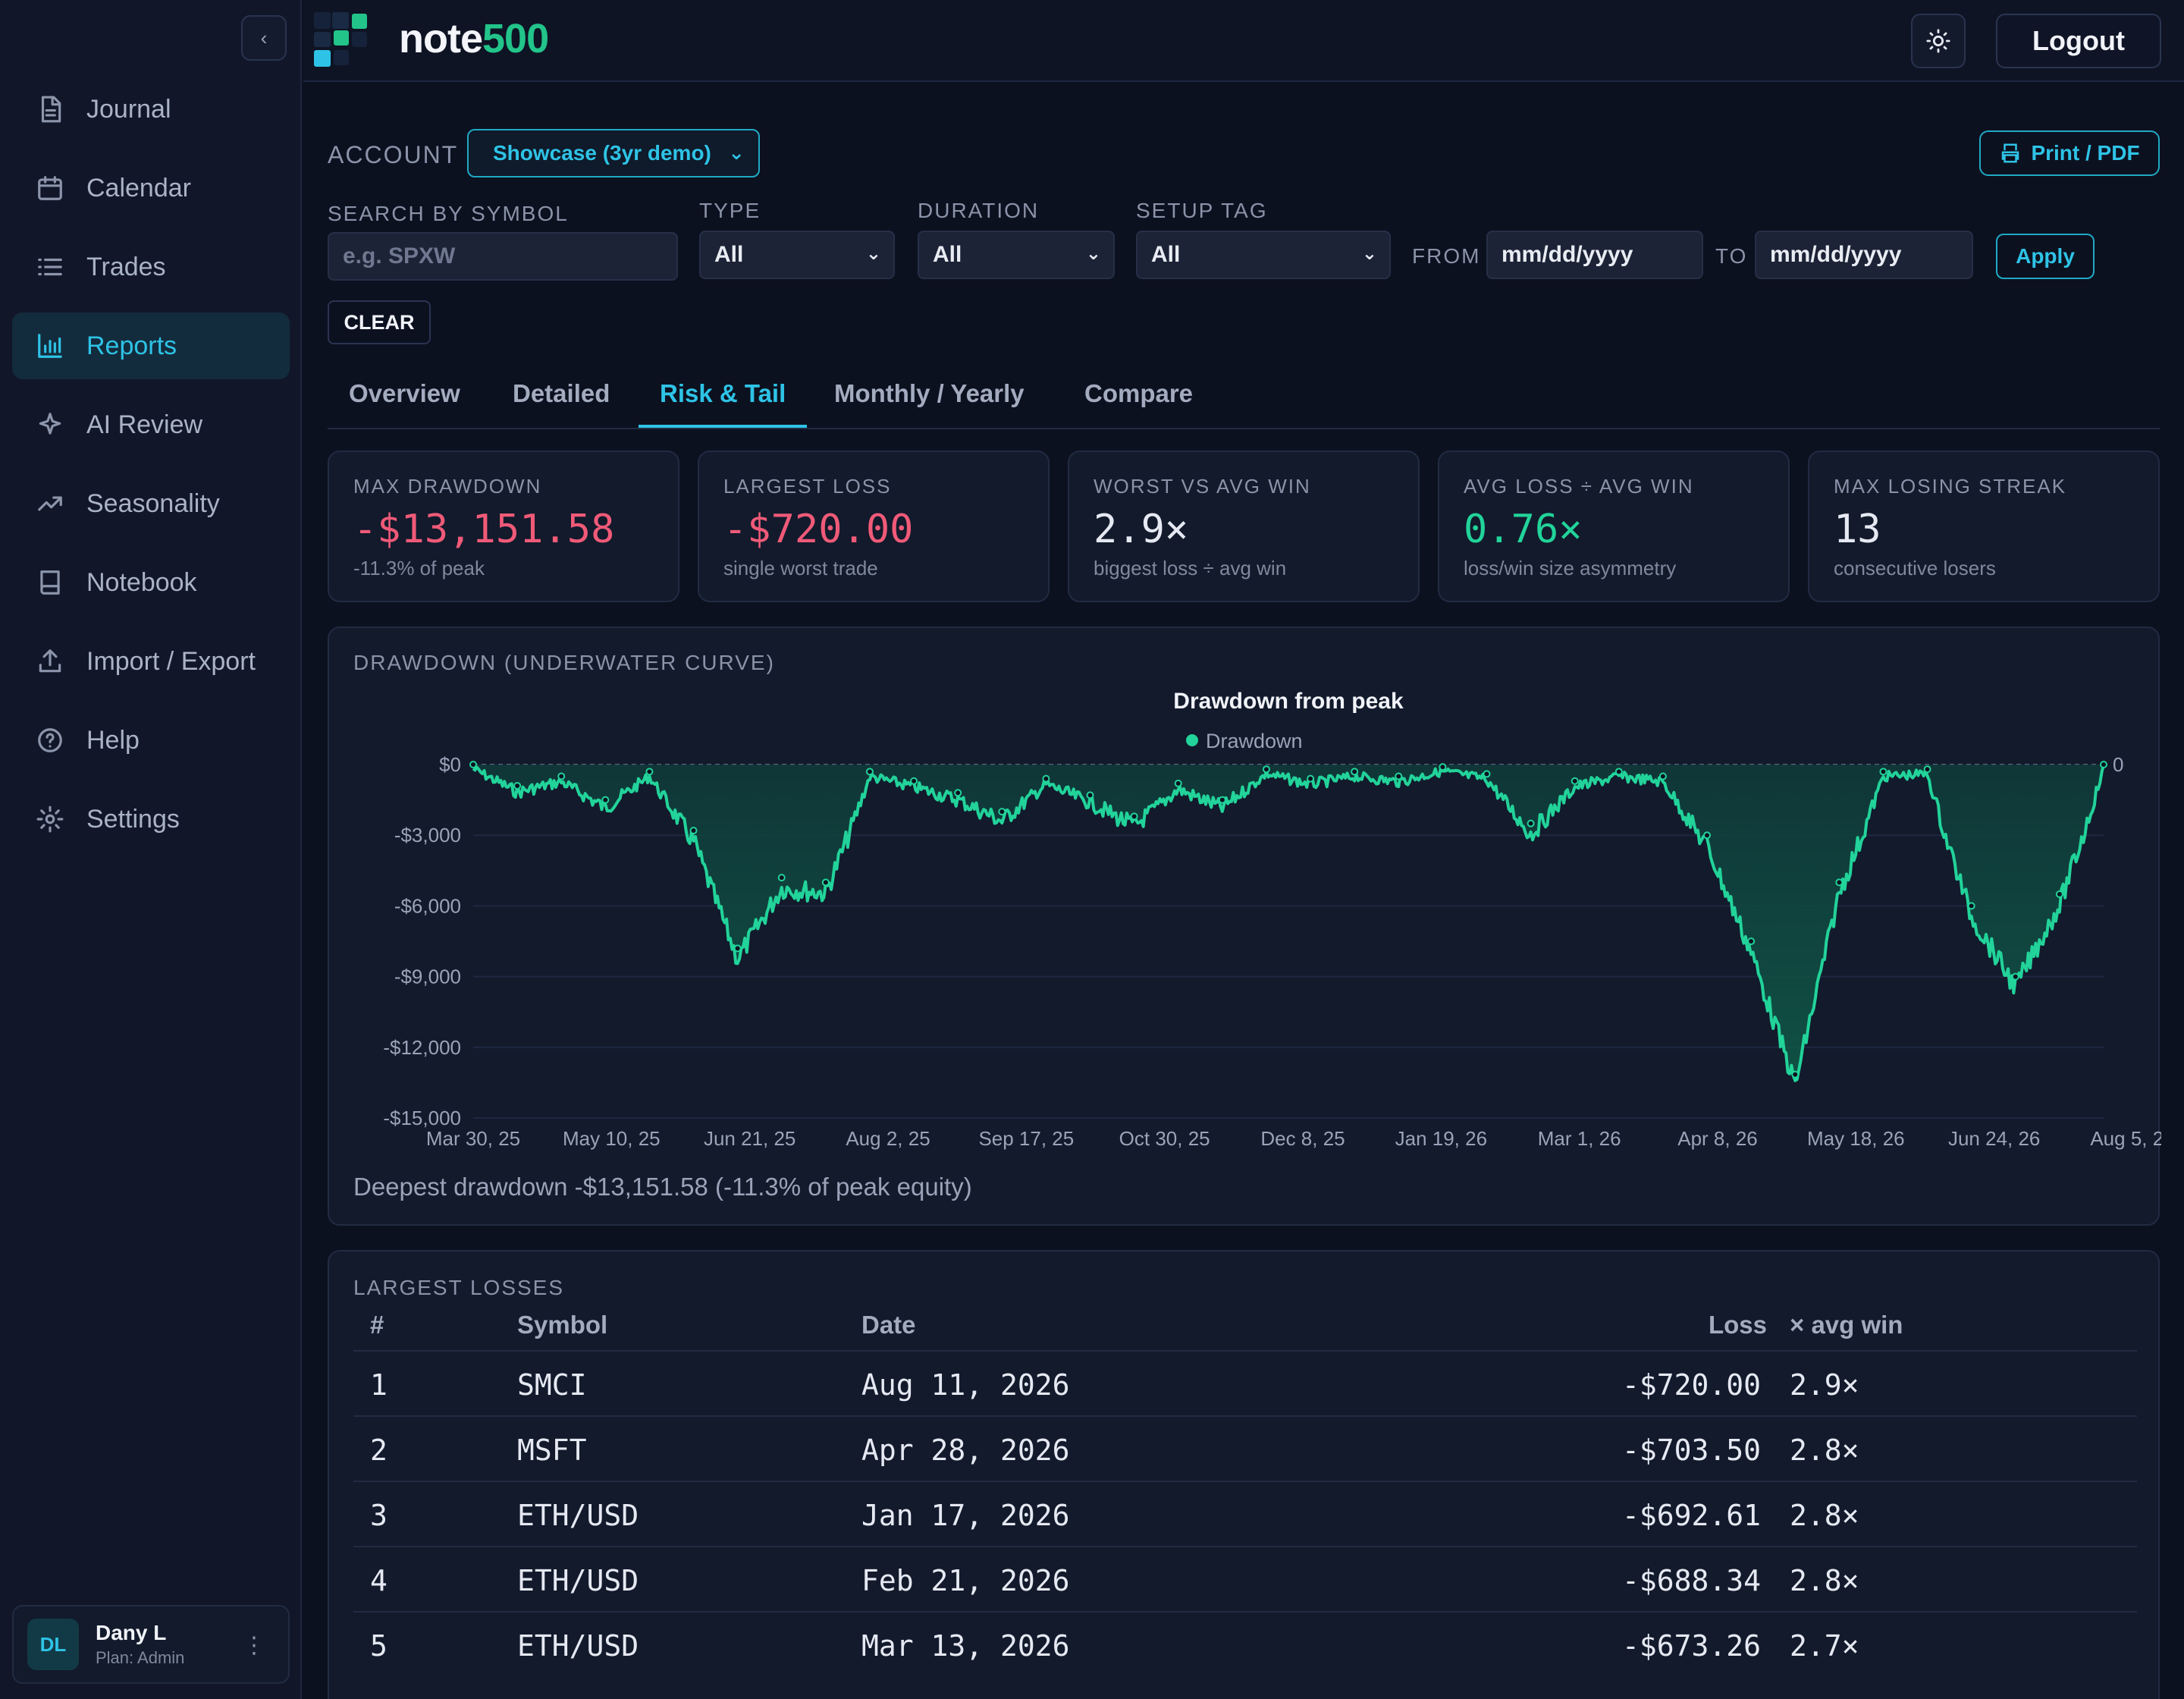 This screenshot has height=1699, width=2184. What do you see at coordinates (151, 820) in the screenshot?
I see `sidebar-item-settings: Settings` at bounding box center [151, 820].